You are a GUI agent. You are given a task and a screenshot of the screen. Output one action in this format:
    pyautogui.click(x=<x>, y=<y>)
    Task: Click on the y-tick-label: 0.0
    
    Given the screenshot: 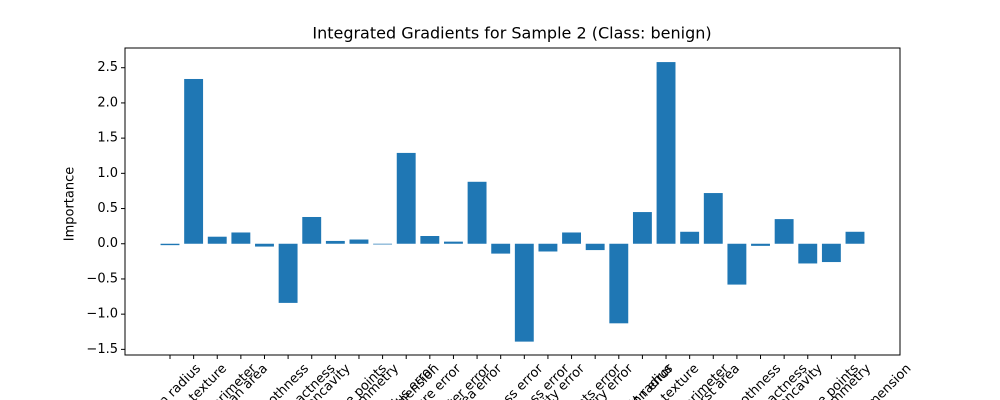 What is the action you would take?
    pyautogui.click(x=107, y=243)
    